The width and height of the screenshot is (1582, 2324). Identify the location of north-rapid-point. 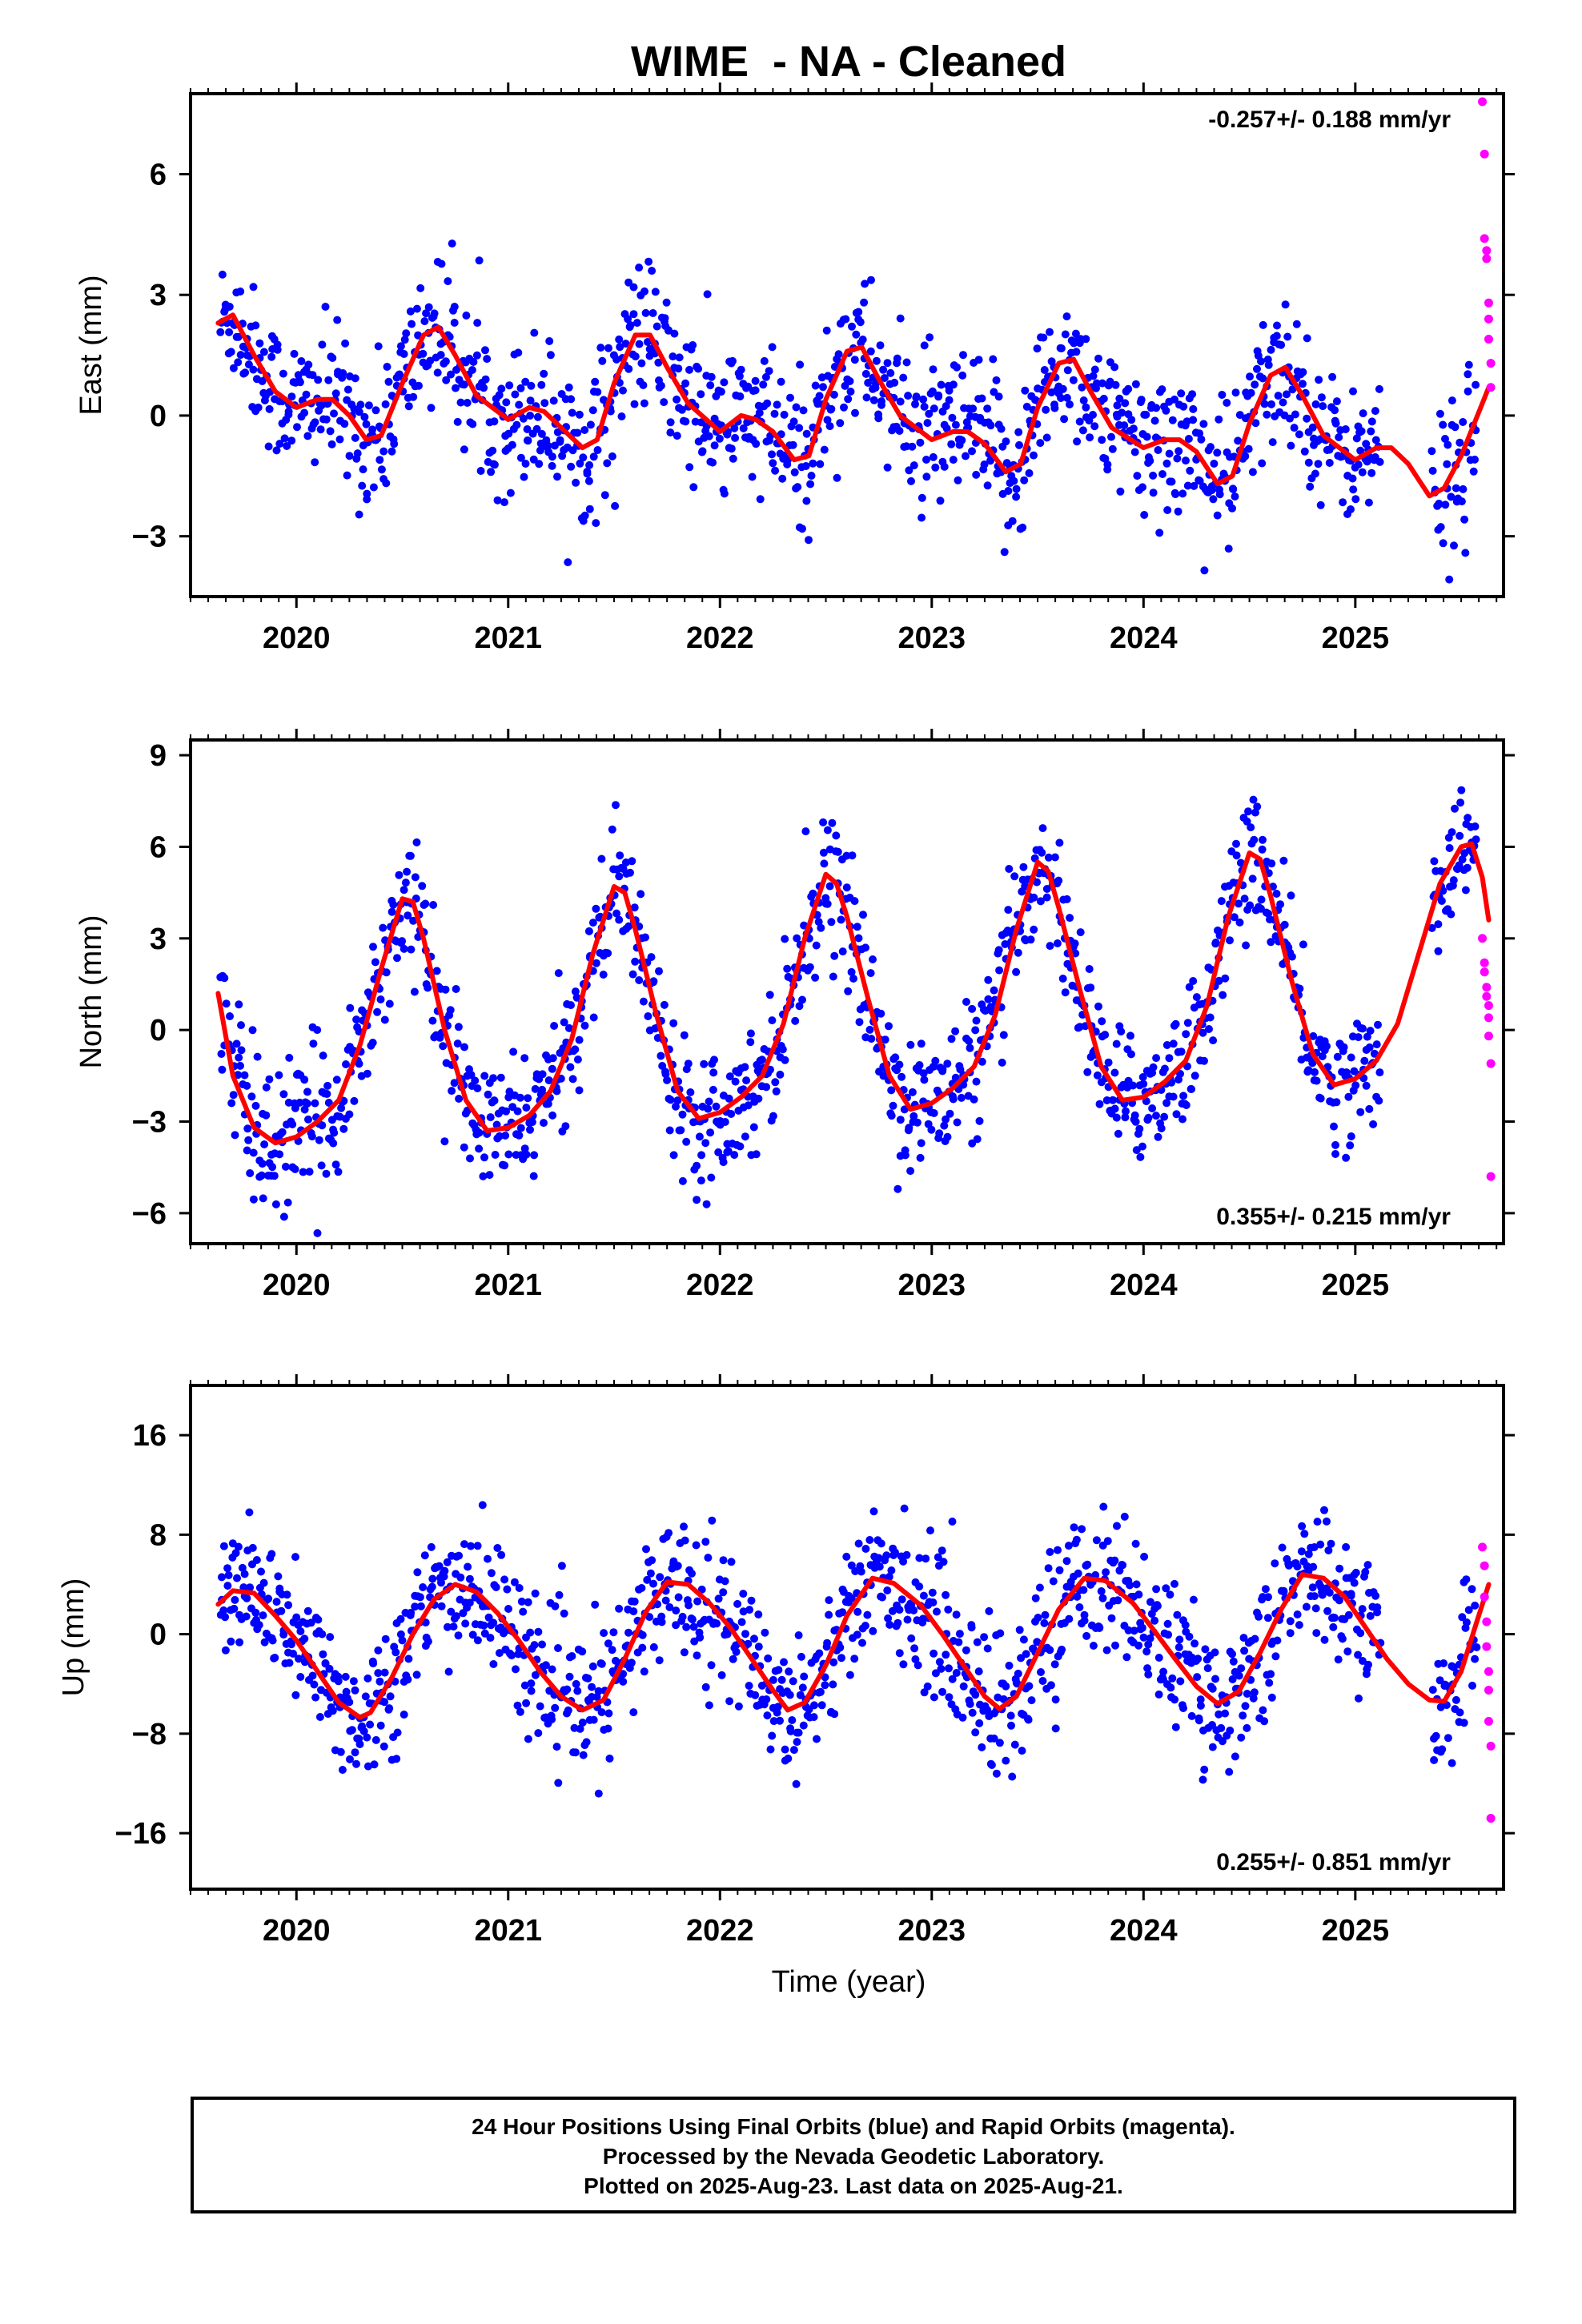
(1489, 1018).